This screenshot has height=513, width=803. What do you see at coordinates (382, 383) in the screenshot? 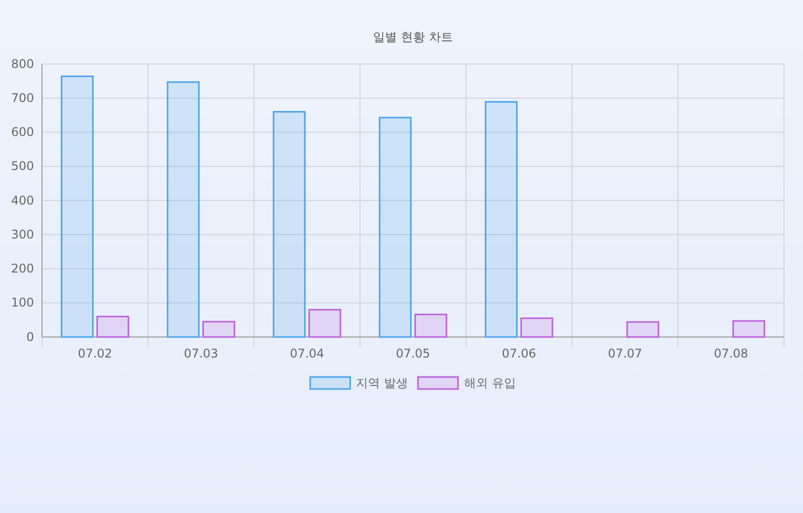
I see `legend-label: 지역 발생` at bounding box center [382, 383].